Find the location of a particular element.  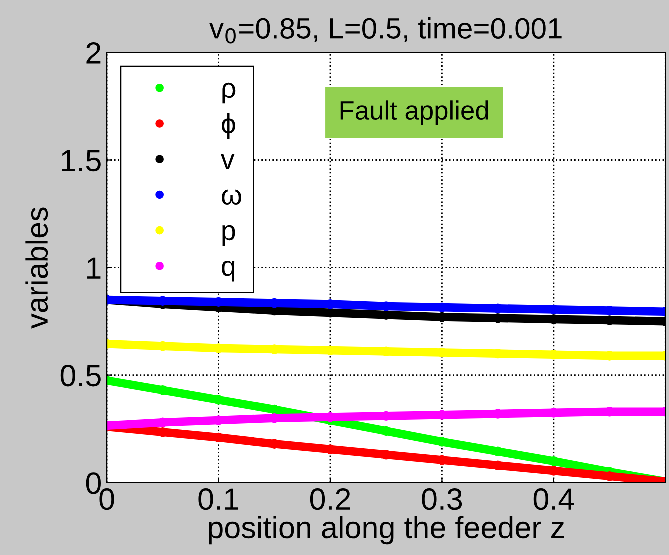

y-tick-label: 2 is located at coordinates (93, 53).